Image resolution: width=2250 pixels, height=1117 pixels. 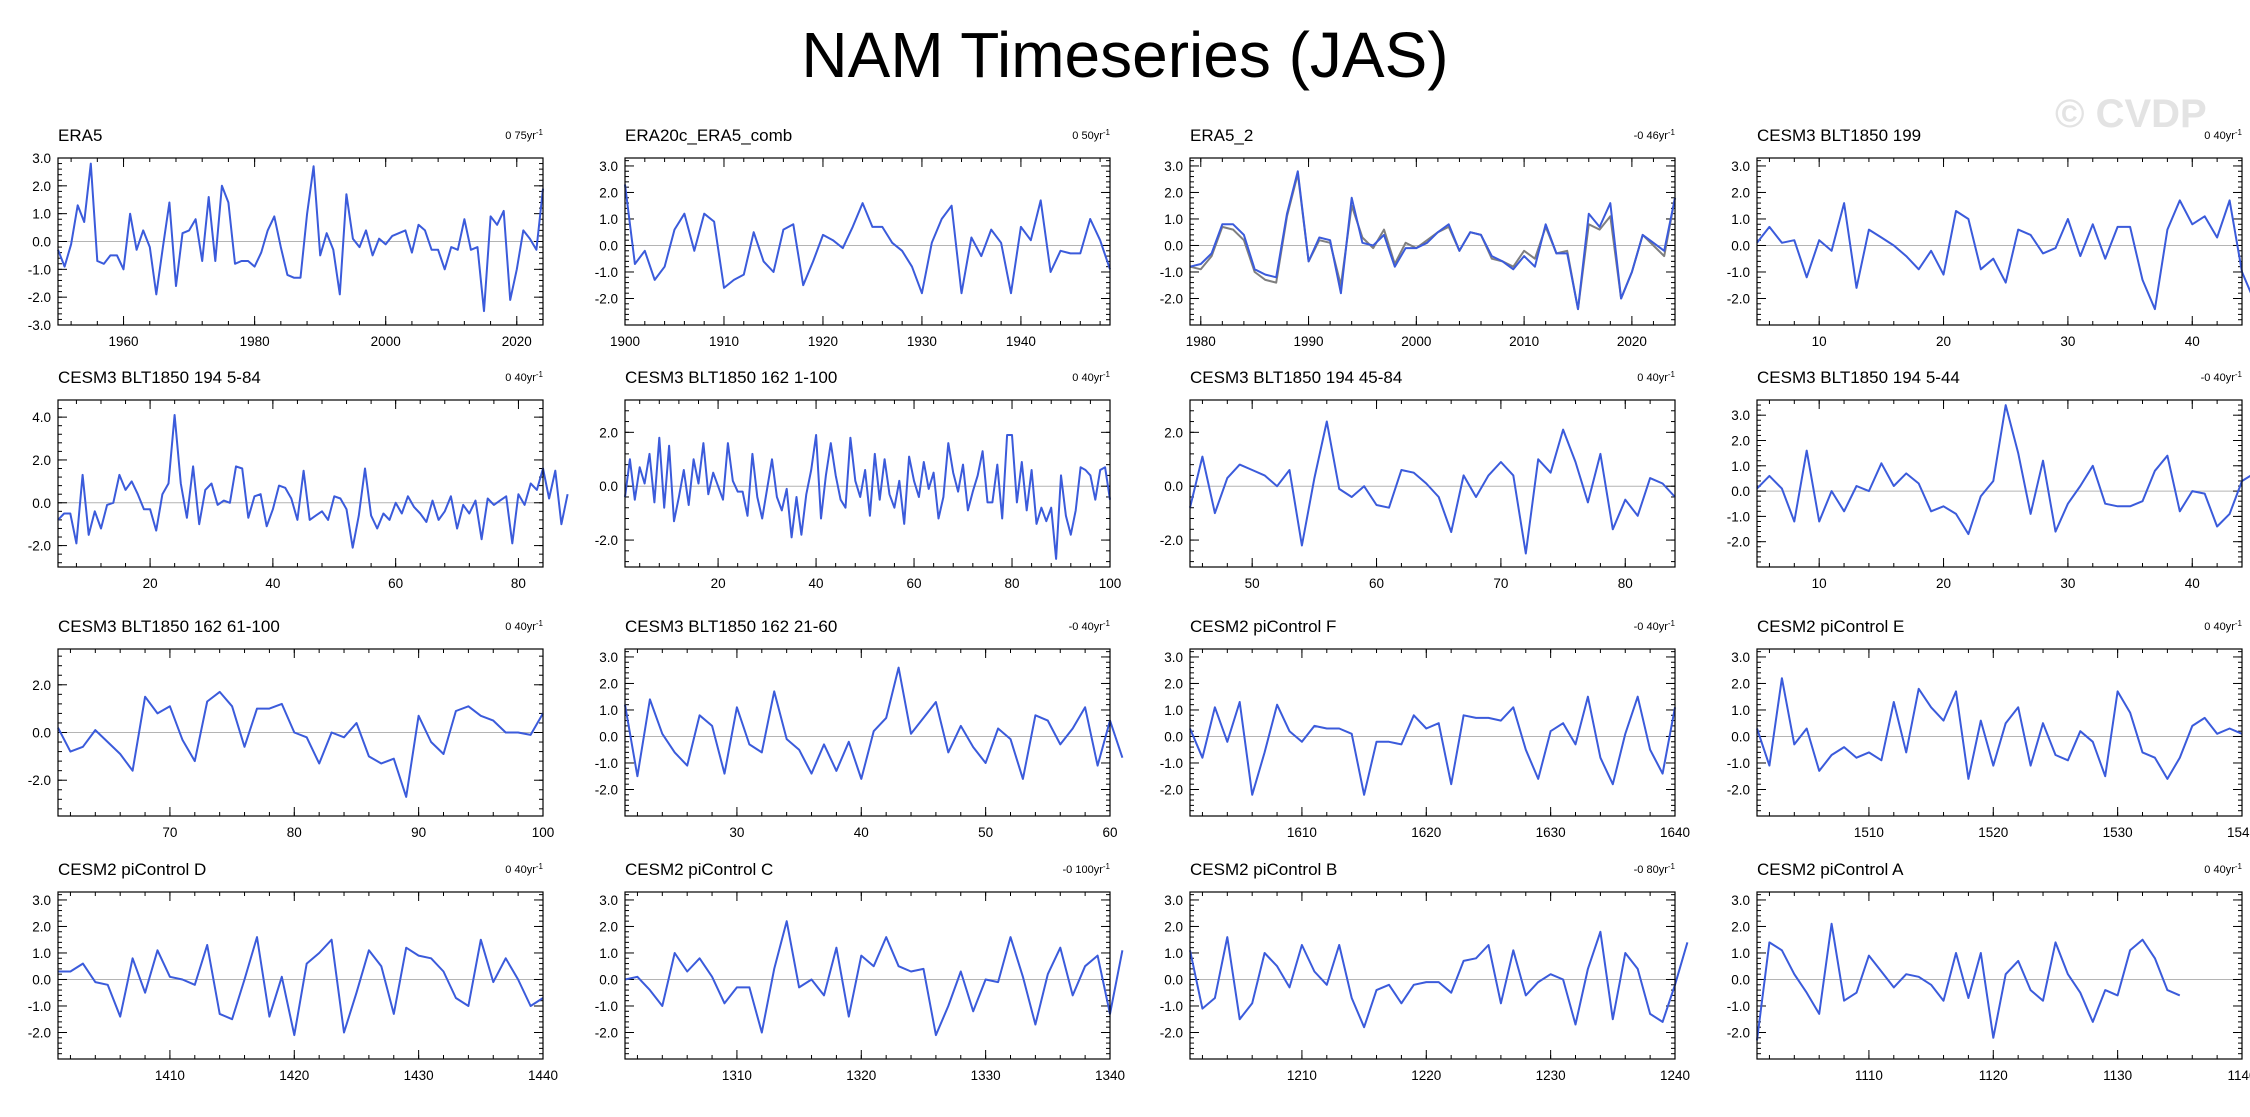 I want to click on x-tick-label: 1620, so click(x=1426, y=832).